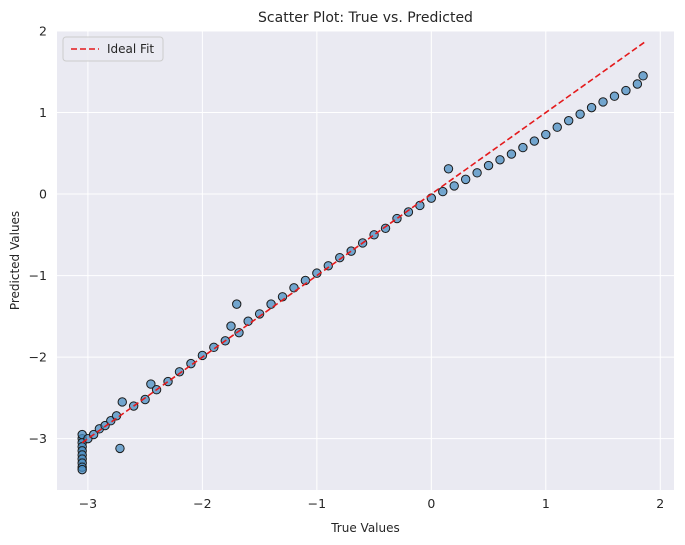 The width and height of the screenshot is (685, 545). Describe the element at coordinates (660, 503) in the screenshot. I see `x-tick-label: 2` at that location.